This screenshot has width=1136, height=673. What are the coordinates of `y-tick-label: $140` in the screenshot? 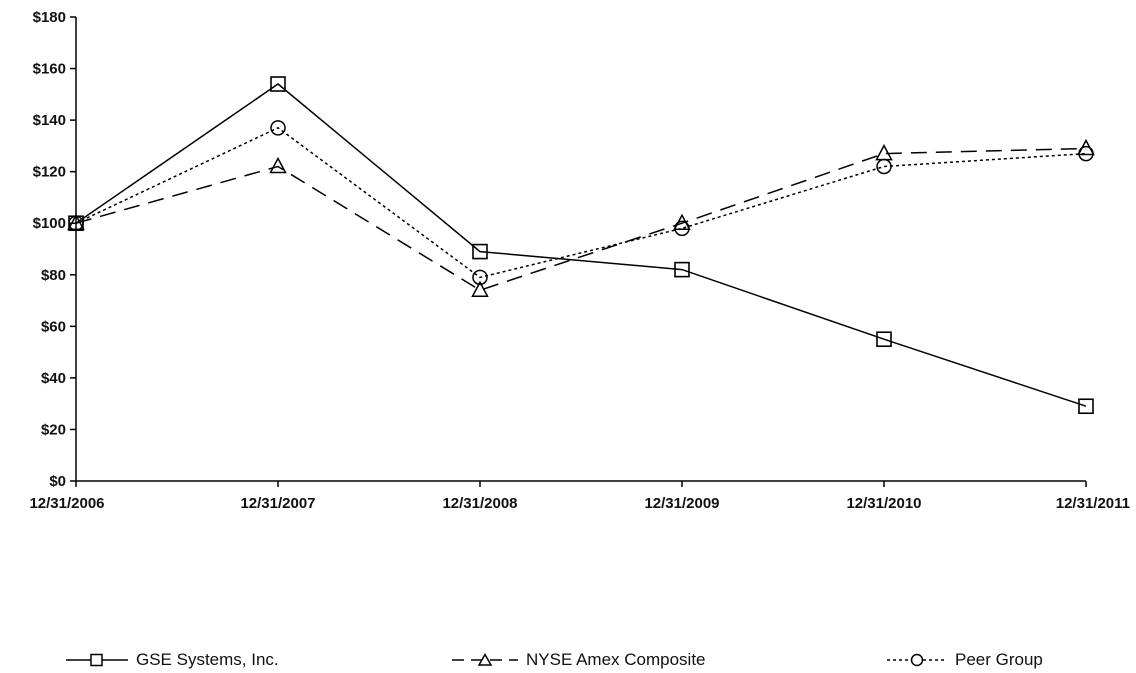 It's located at (49, 120).